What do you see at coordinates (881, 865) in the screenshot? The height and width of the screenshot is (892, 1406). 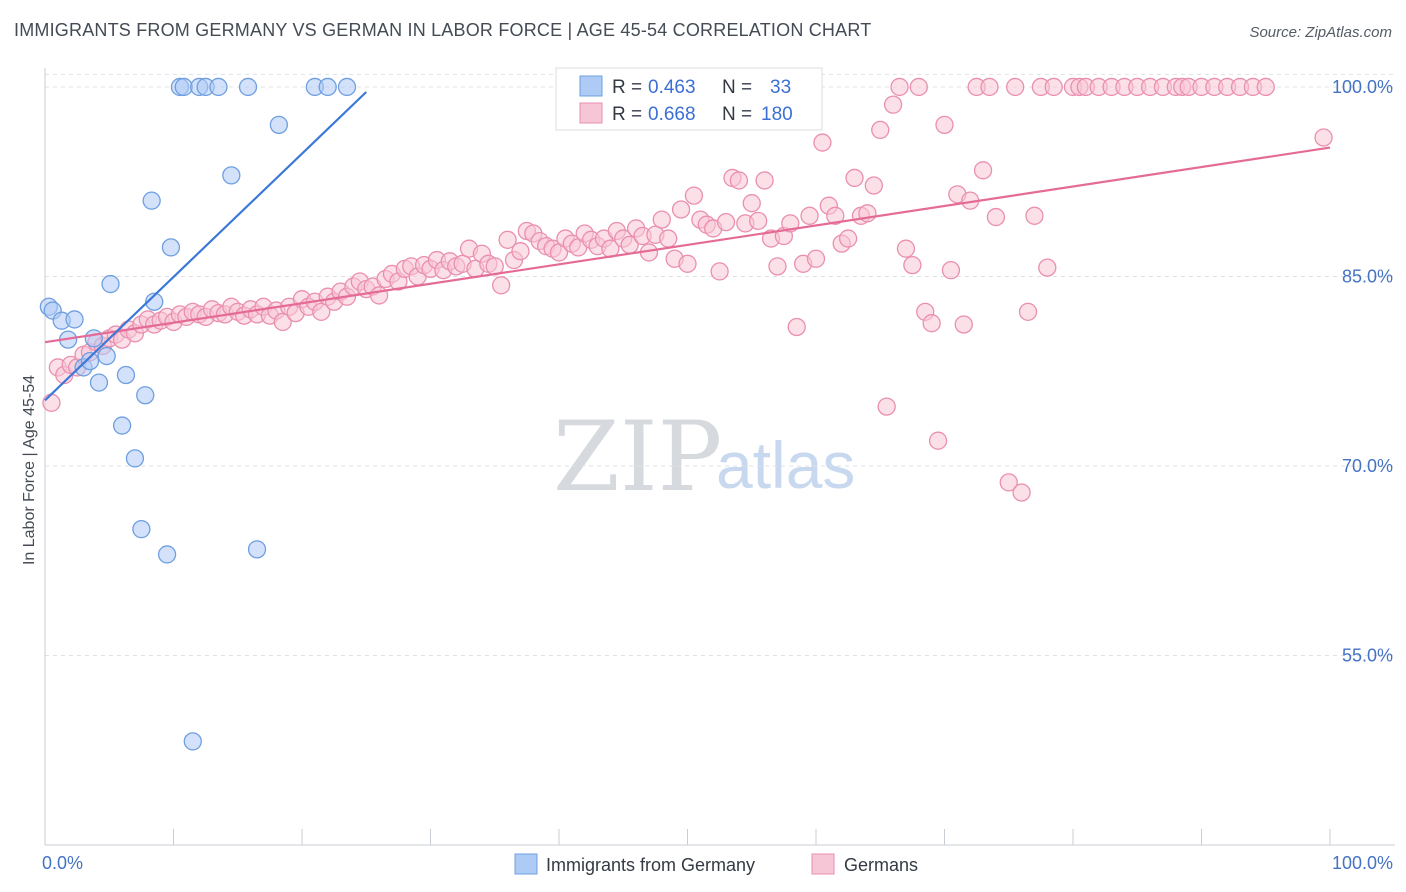 I see `bottom-legend-label-germans: Germans` at bounding box center [881, 865].